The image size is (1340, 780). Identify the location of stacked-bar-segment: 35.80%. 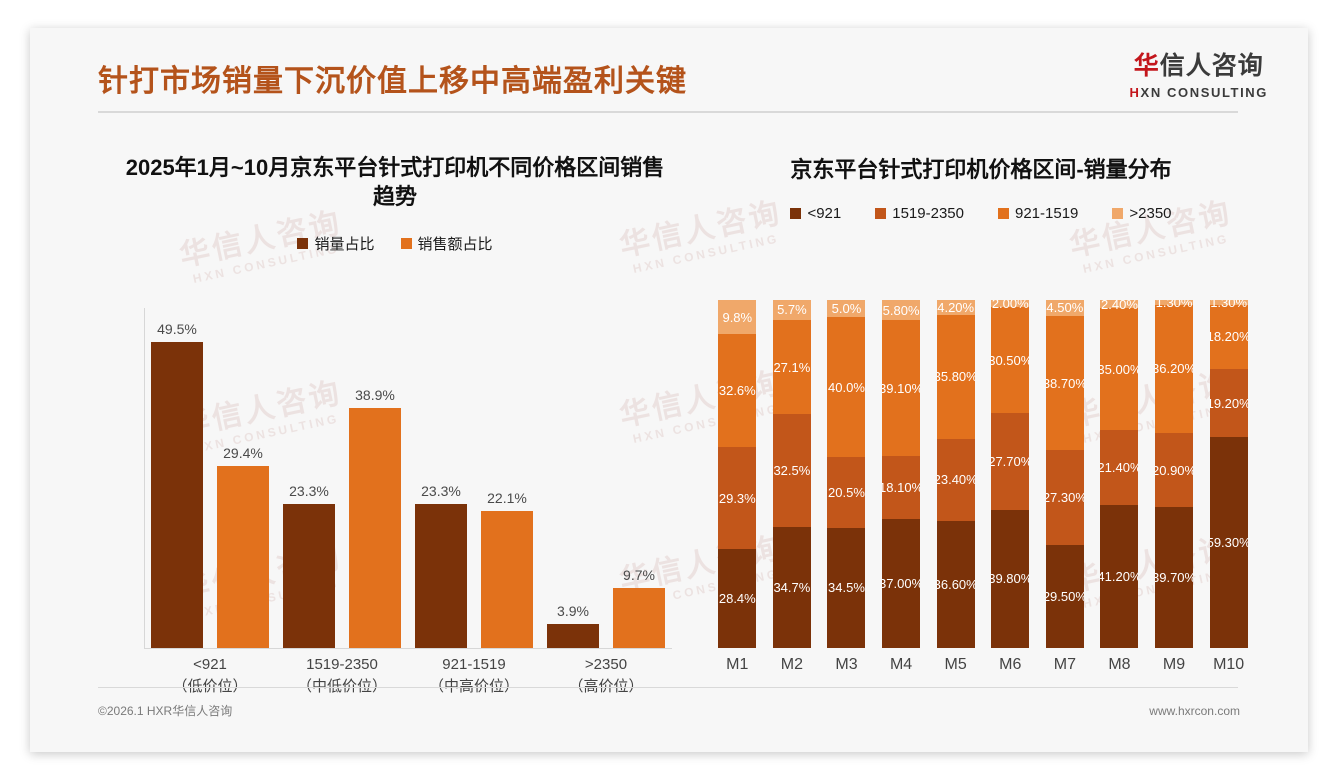
(955, 377).